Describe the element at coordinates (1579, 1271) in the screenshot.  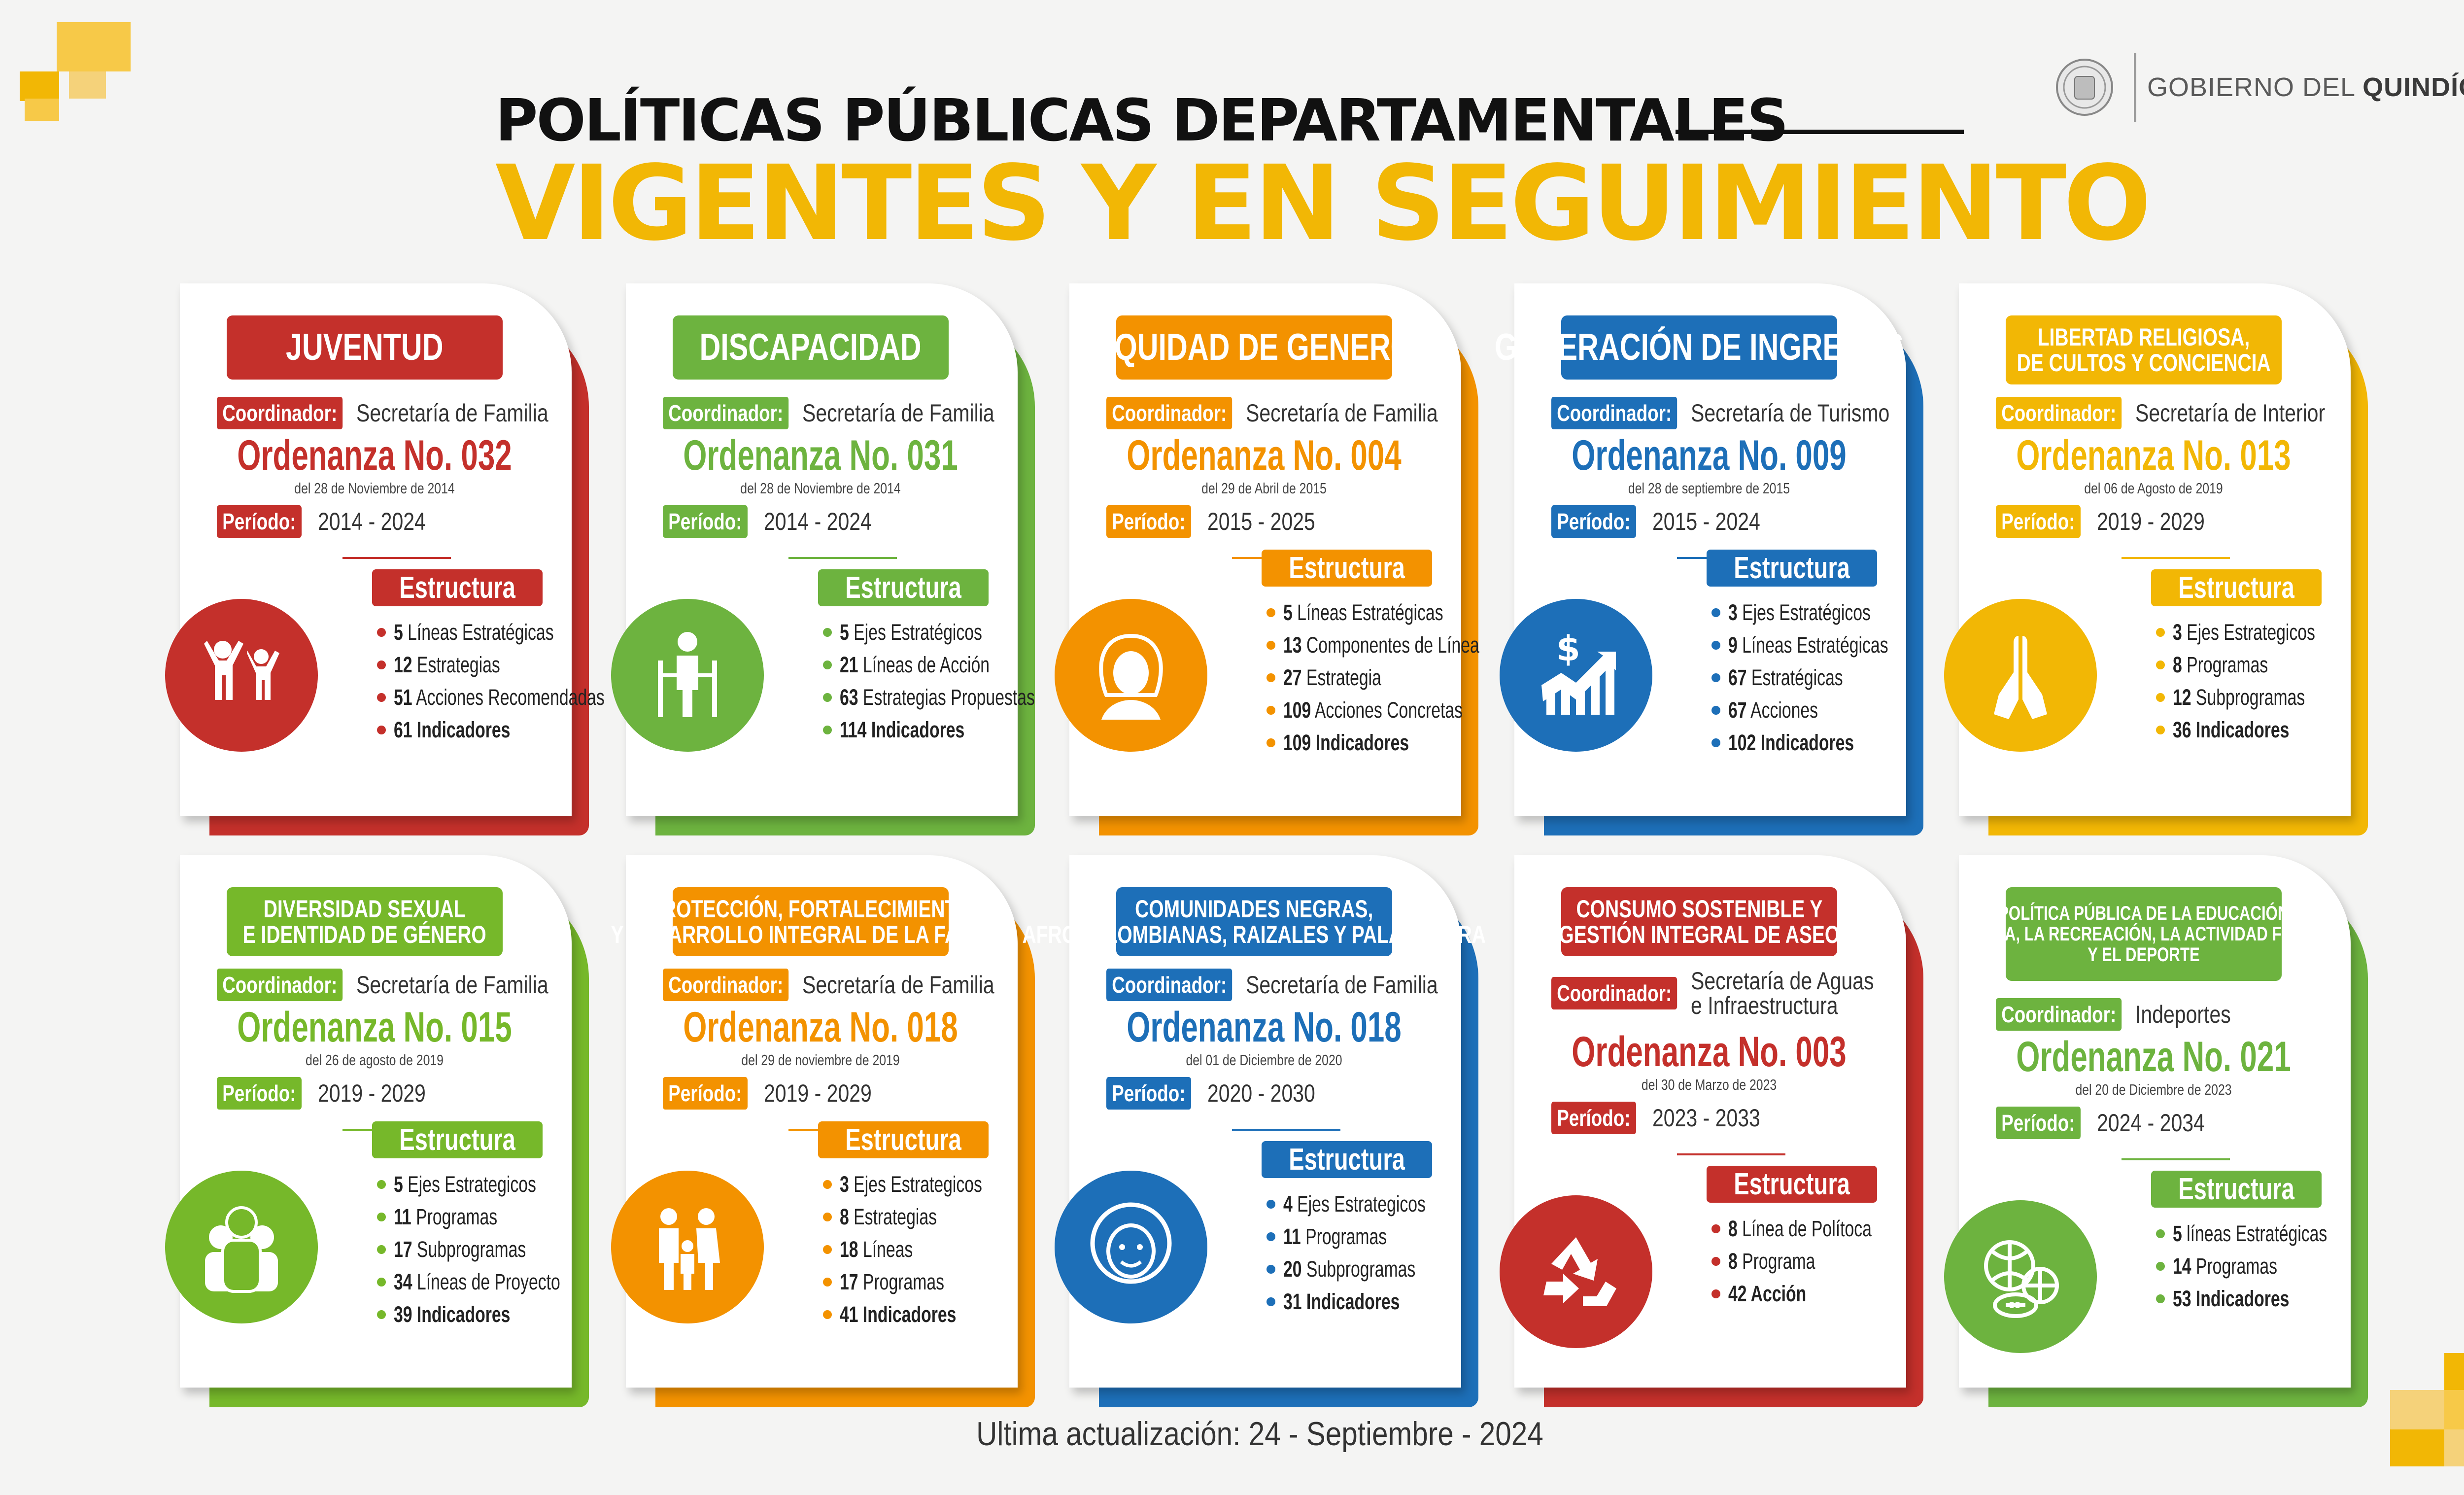
I see `recycle-icon` at that location.